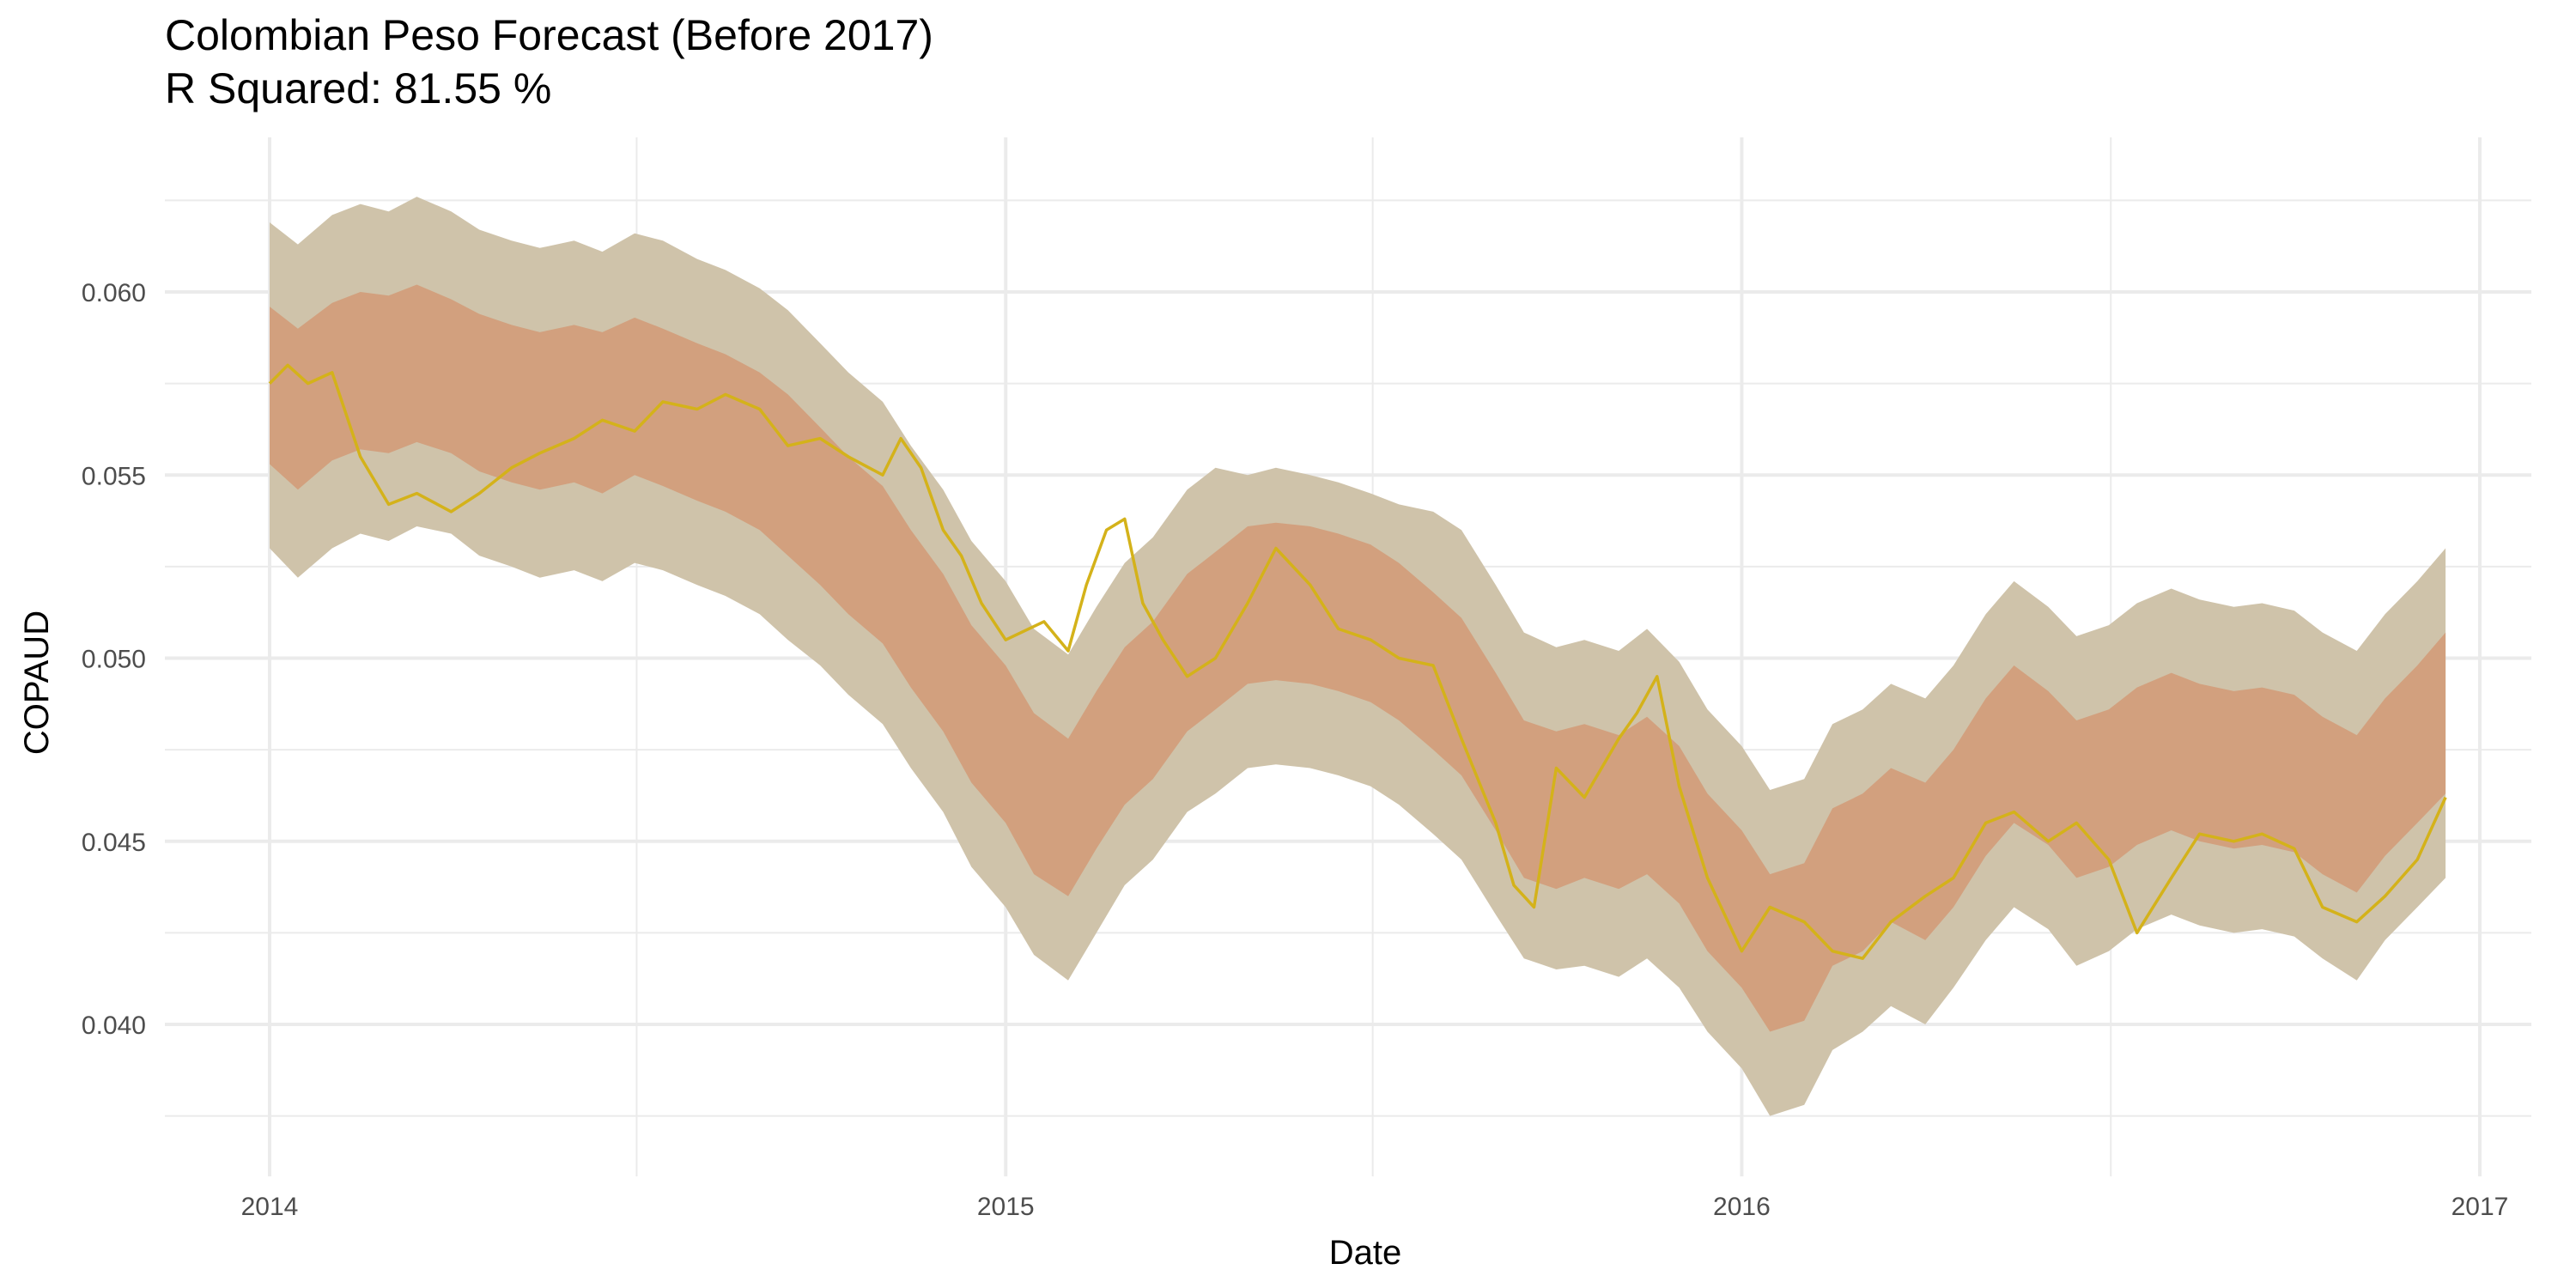 The image size is (2576, 1288). What do you see at coordinates (2480, 1207) in the screenshot?
I see `x-tick-label: 2017` at bounding box center [2480, 1207].